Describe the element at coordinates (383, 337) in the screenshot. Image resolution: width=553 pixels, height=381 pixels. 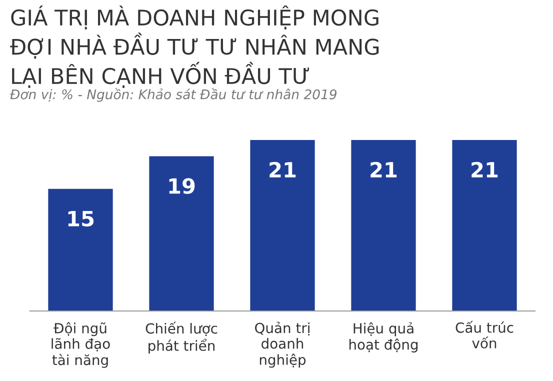
I see `x-tick-label: Hiệu quả hoạt động` at that location.